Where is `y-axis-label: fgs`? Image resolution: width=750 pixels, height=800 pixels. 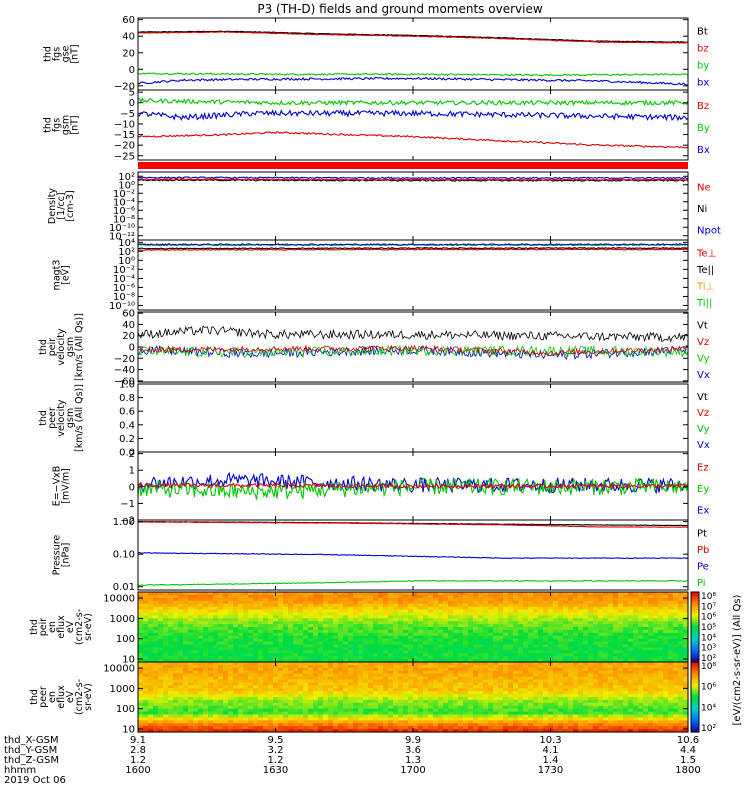
y-axis-label: fgs is located at coordinates (57, 54).